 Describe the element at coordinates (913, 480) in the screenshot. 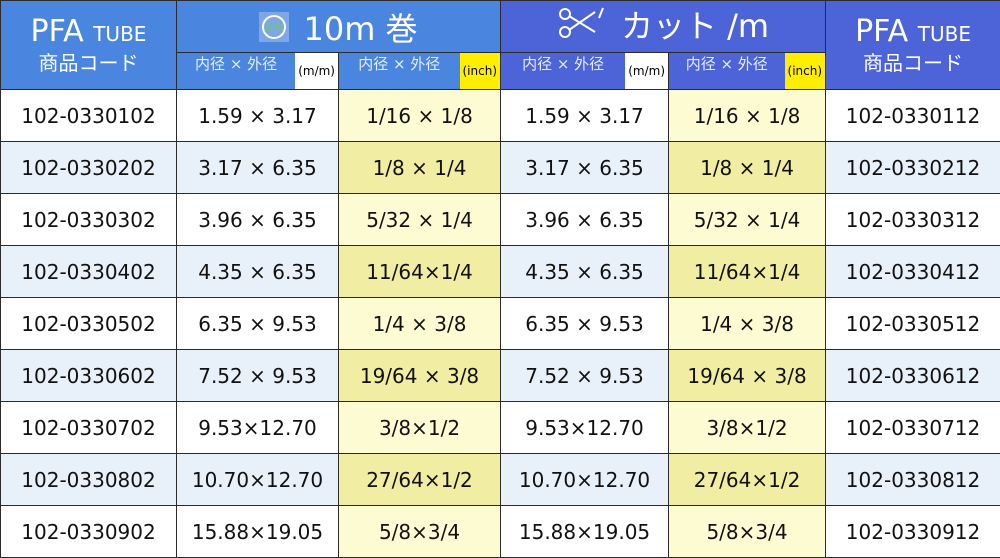

I see `cut-code-cell: 102-0330812` at that location.